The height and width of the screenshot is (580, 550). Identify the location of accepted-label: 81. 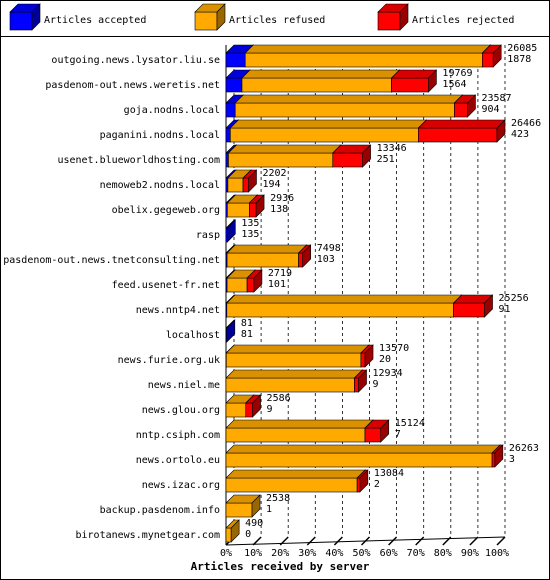
(247, 334).